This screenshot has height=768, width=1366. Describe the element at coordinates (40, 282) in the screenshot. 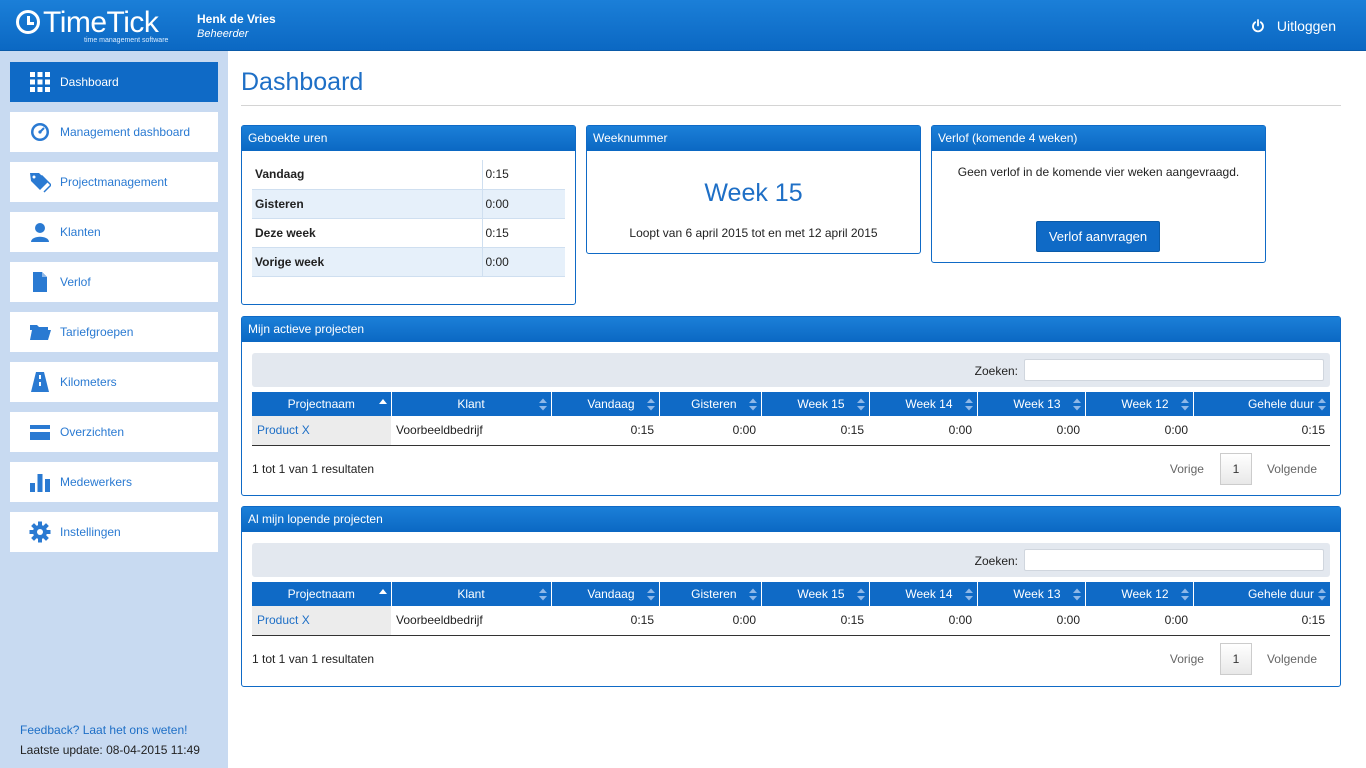

I see `document-icon` at that location.